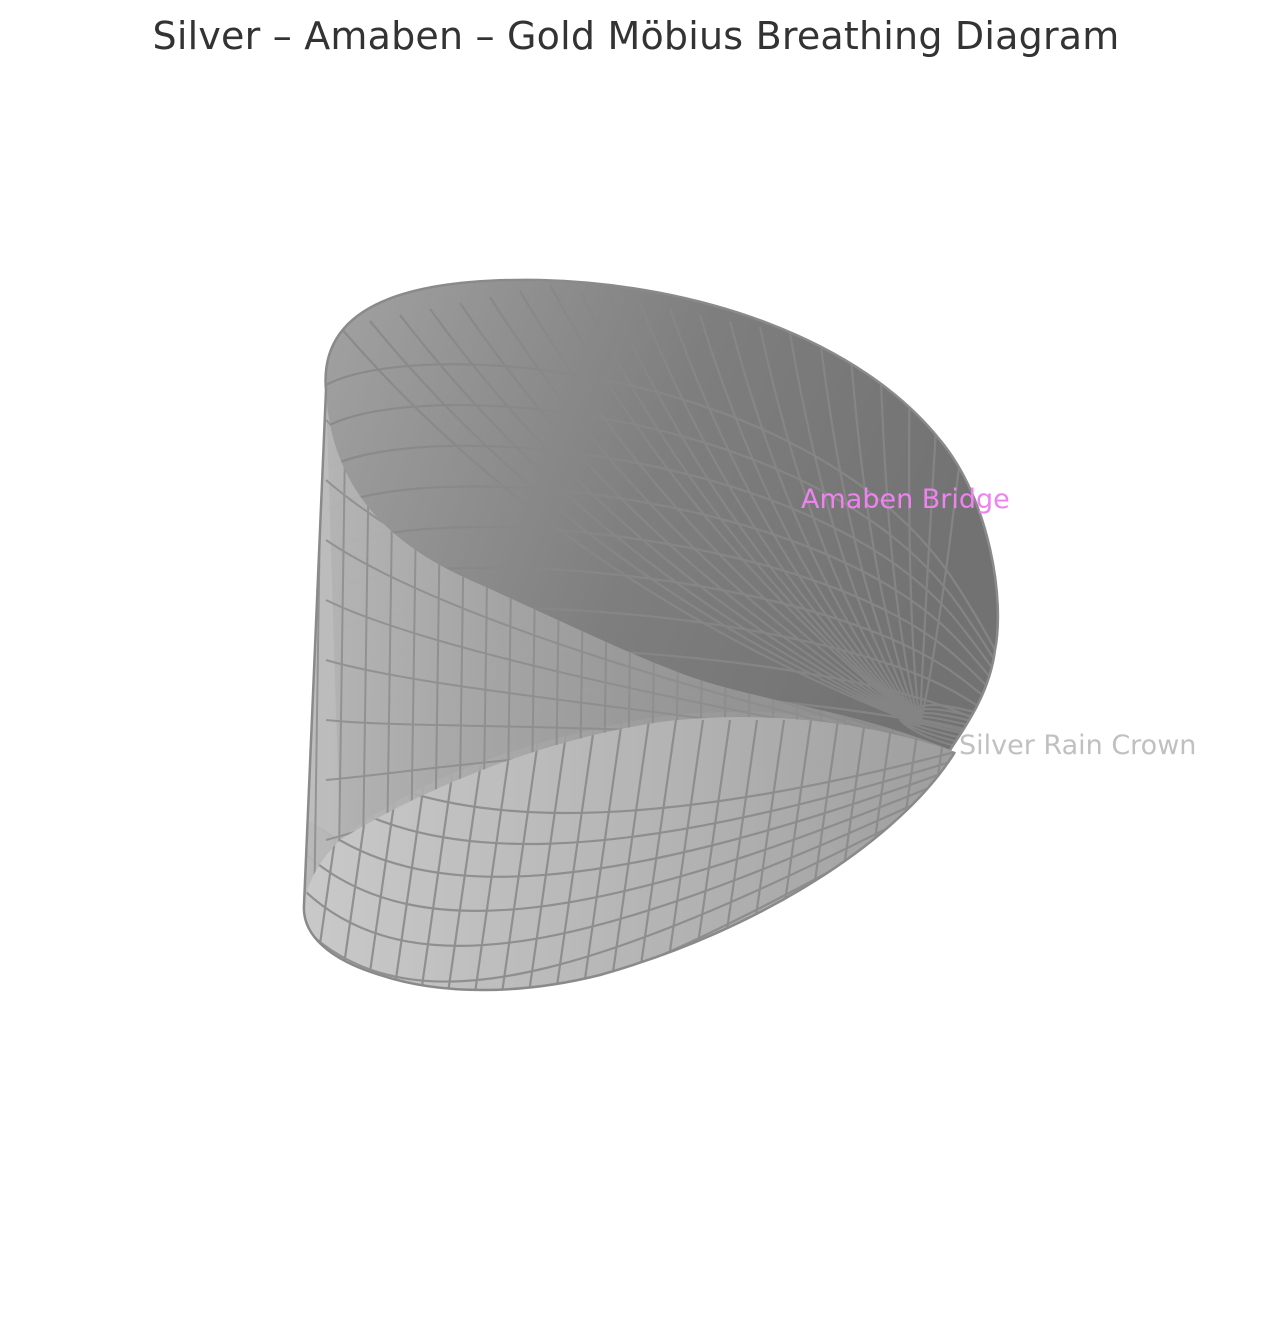 This screenshot has height=1318, width=1272. What do you see at coordinates (1077, 745) in the screenshot?
I see `label-silver-rain-crown: Silver Rain Crown` at bounding box center [1077, 745].